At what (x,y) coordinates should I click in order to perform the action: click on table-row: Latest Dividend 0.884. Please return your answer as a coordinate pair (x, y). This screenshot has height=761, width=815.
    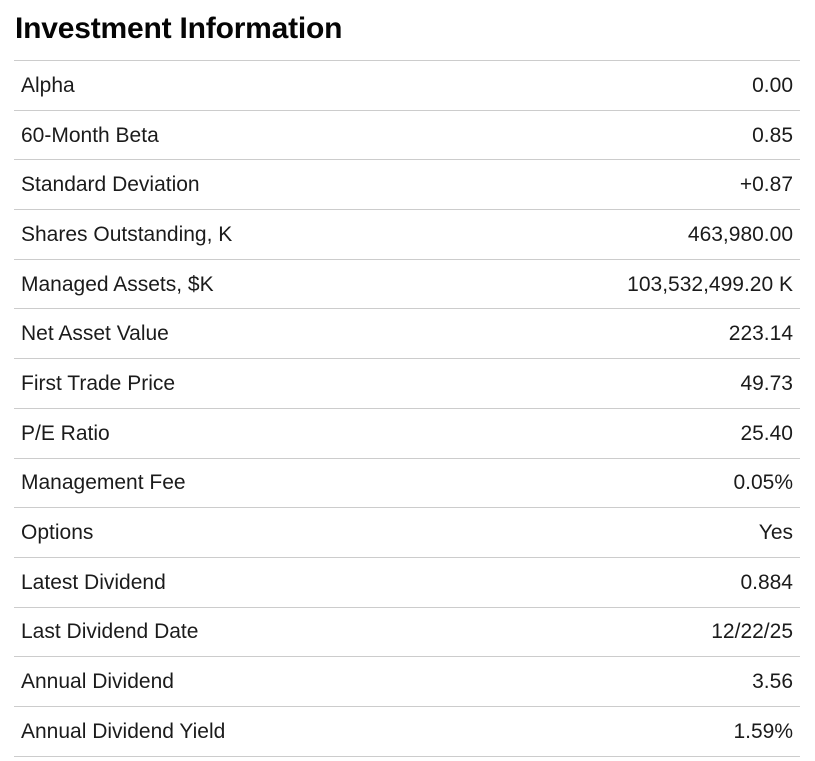
    Looking at the image, I should click on (407, 583).